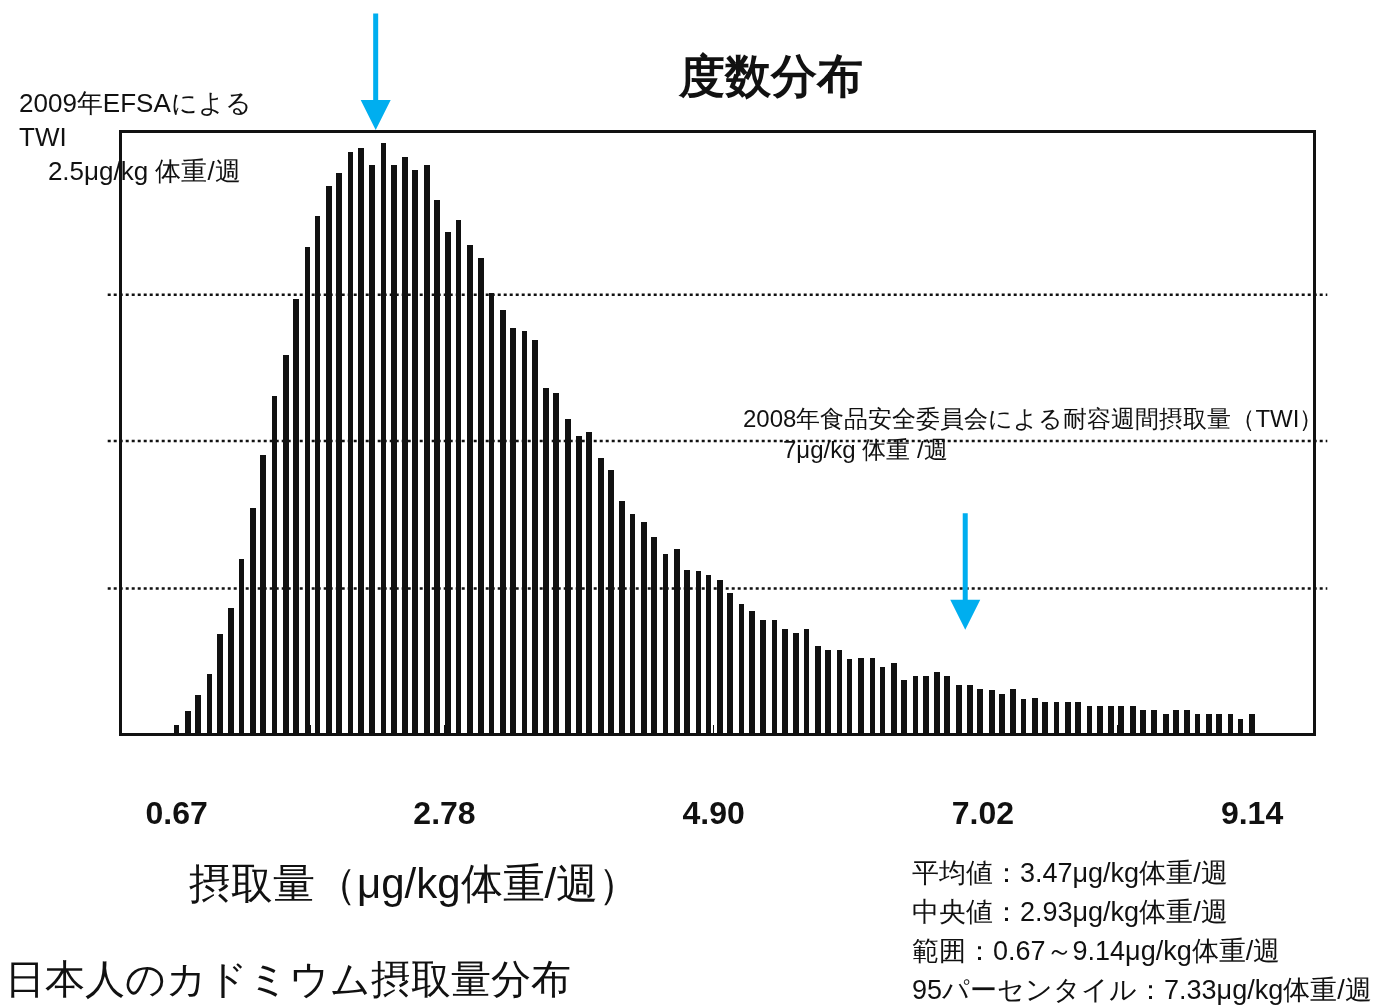 The image size is (1387, 1006). What do you see at coordinates (1070, 873) in the screenshot?
I see `text: 平均値：3.47μg/kg体重/週` at bounding box center [1070, 873].